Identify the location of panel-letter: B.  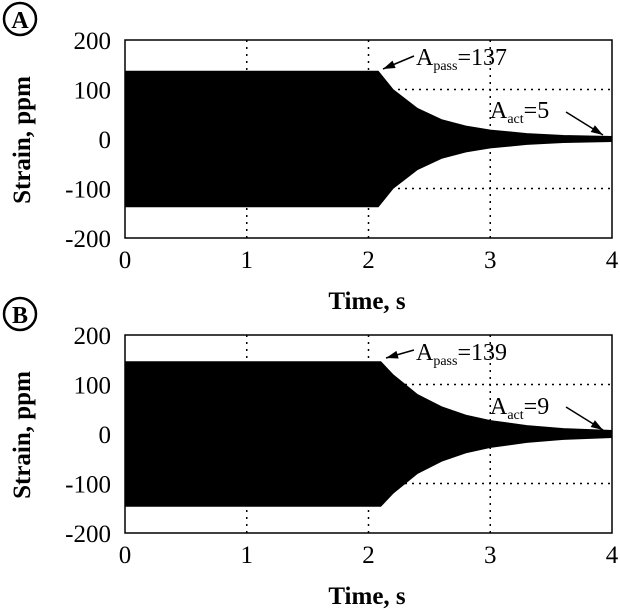
(20, 316).